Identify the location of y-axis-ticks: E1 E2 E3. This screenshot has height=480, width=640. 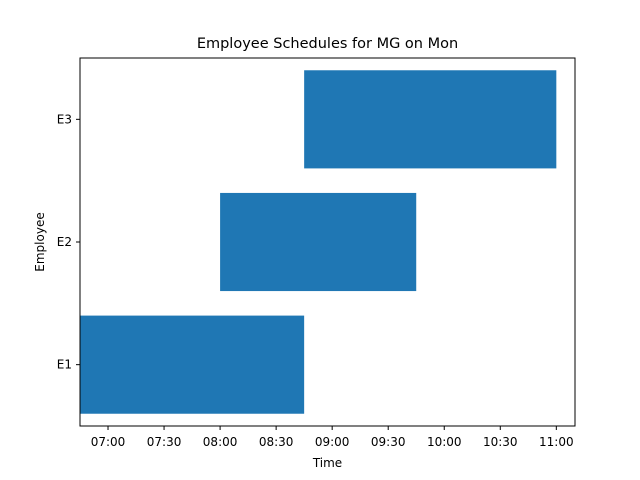
(68, 242).